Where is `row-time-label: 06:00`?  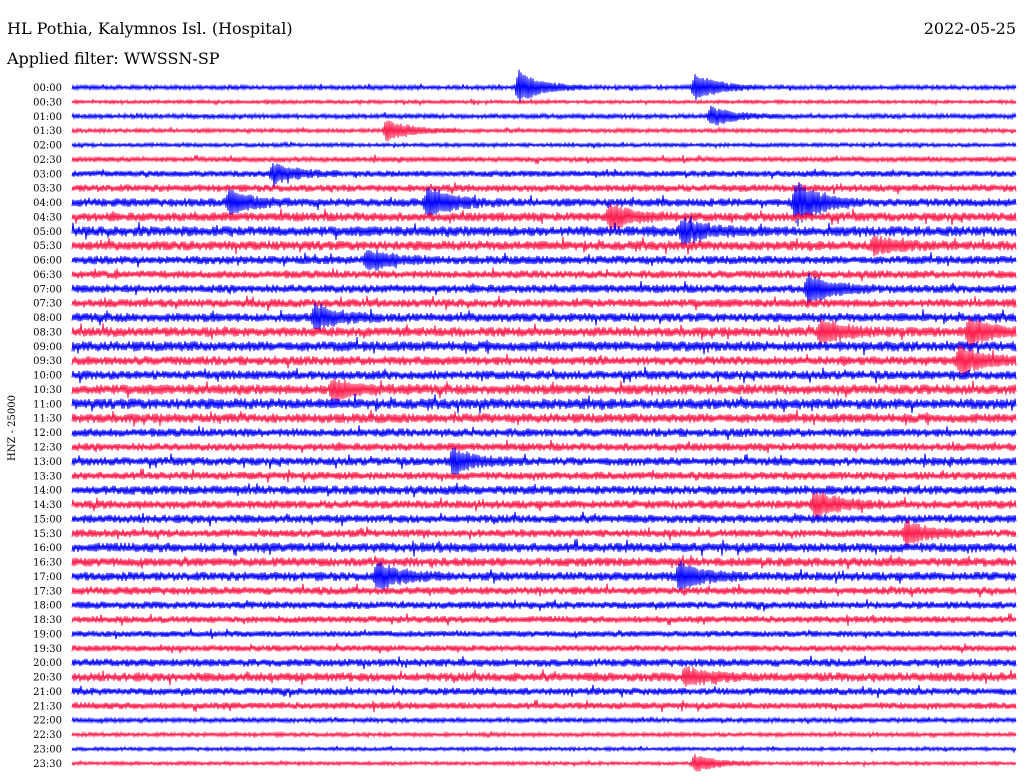 row-time-label: 06:00 is located at coordinates (47, 261).